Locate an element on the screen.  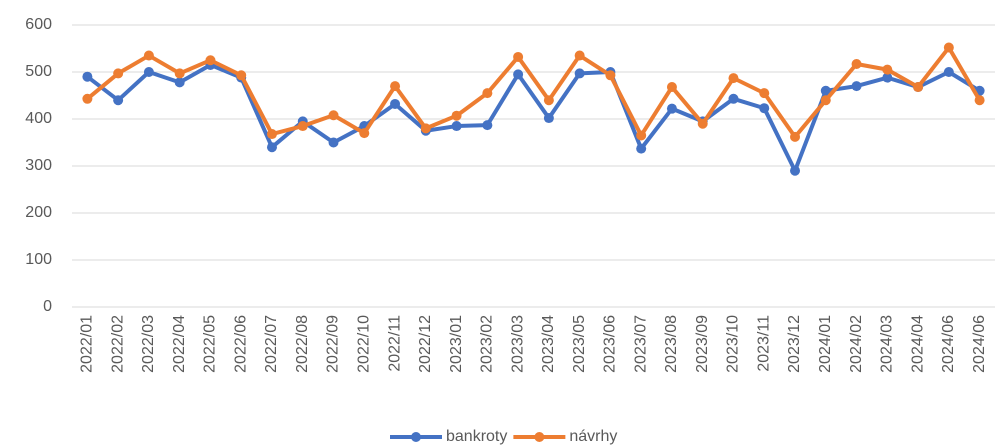
x-tick-label: 2022/02 is located at coordinates (117, 344).